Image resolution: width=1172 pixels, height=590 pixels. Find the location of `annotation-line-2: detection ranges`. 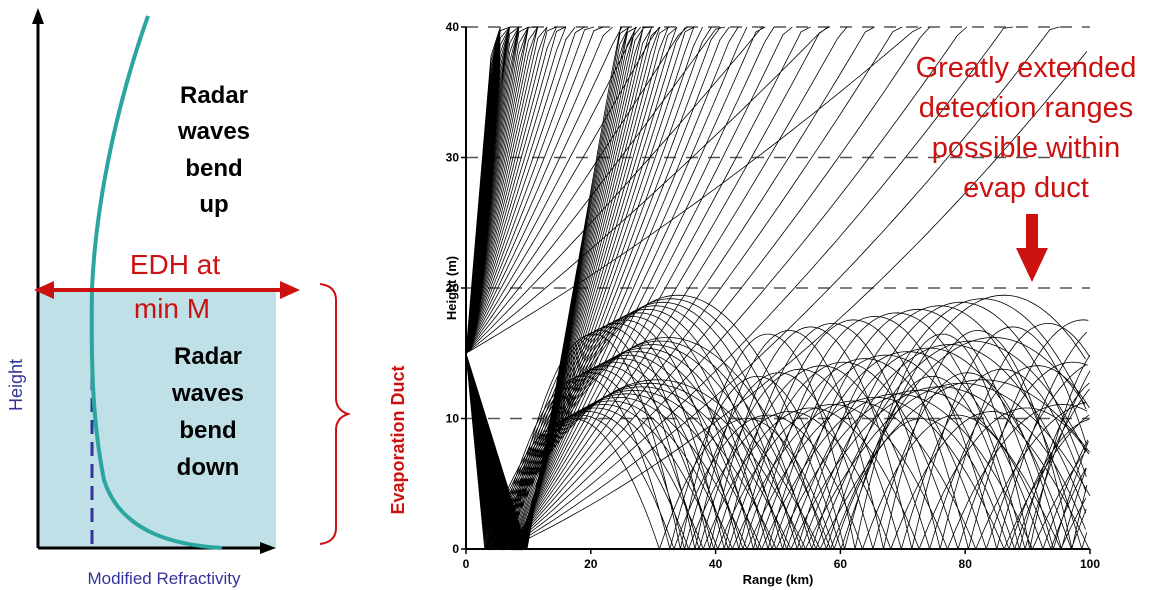

annotation-line-2: detection ranges is located at coordinates (1026, 108).